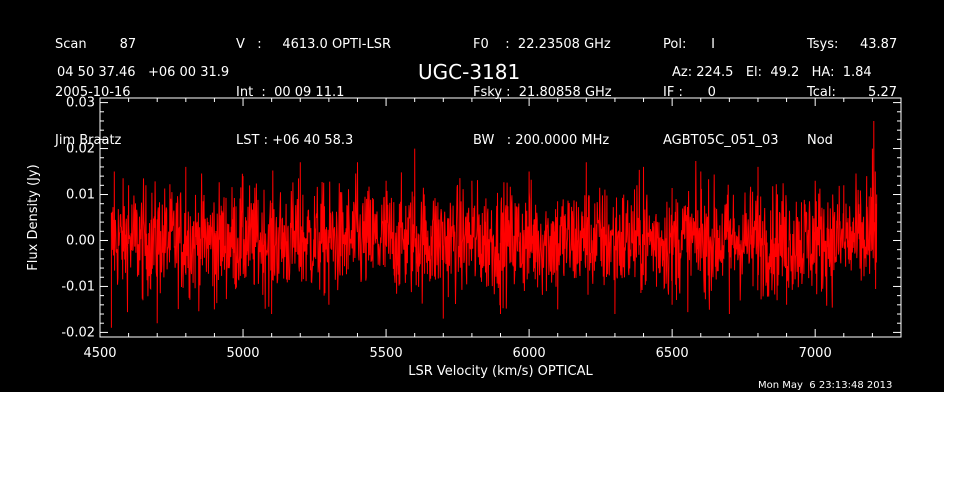 The width and height of the screenshot is (962, 490). I want to click on tcal-value: 5.27, so click(882, 92).